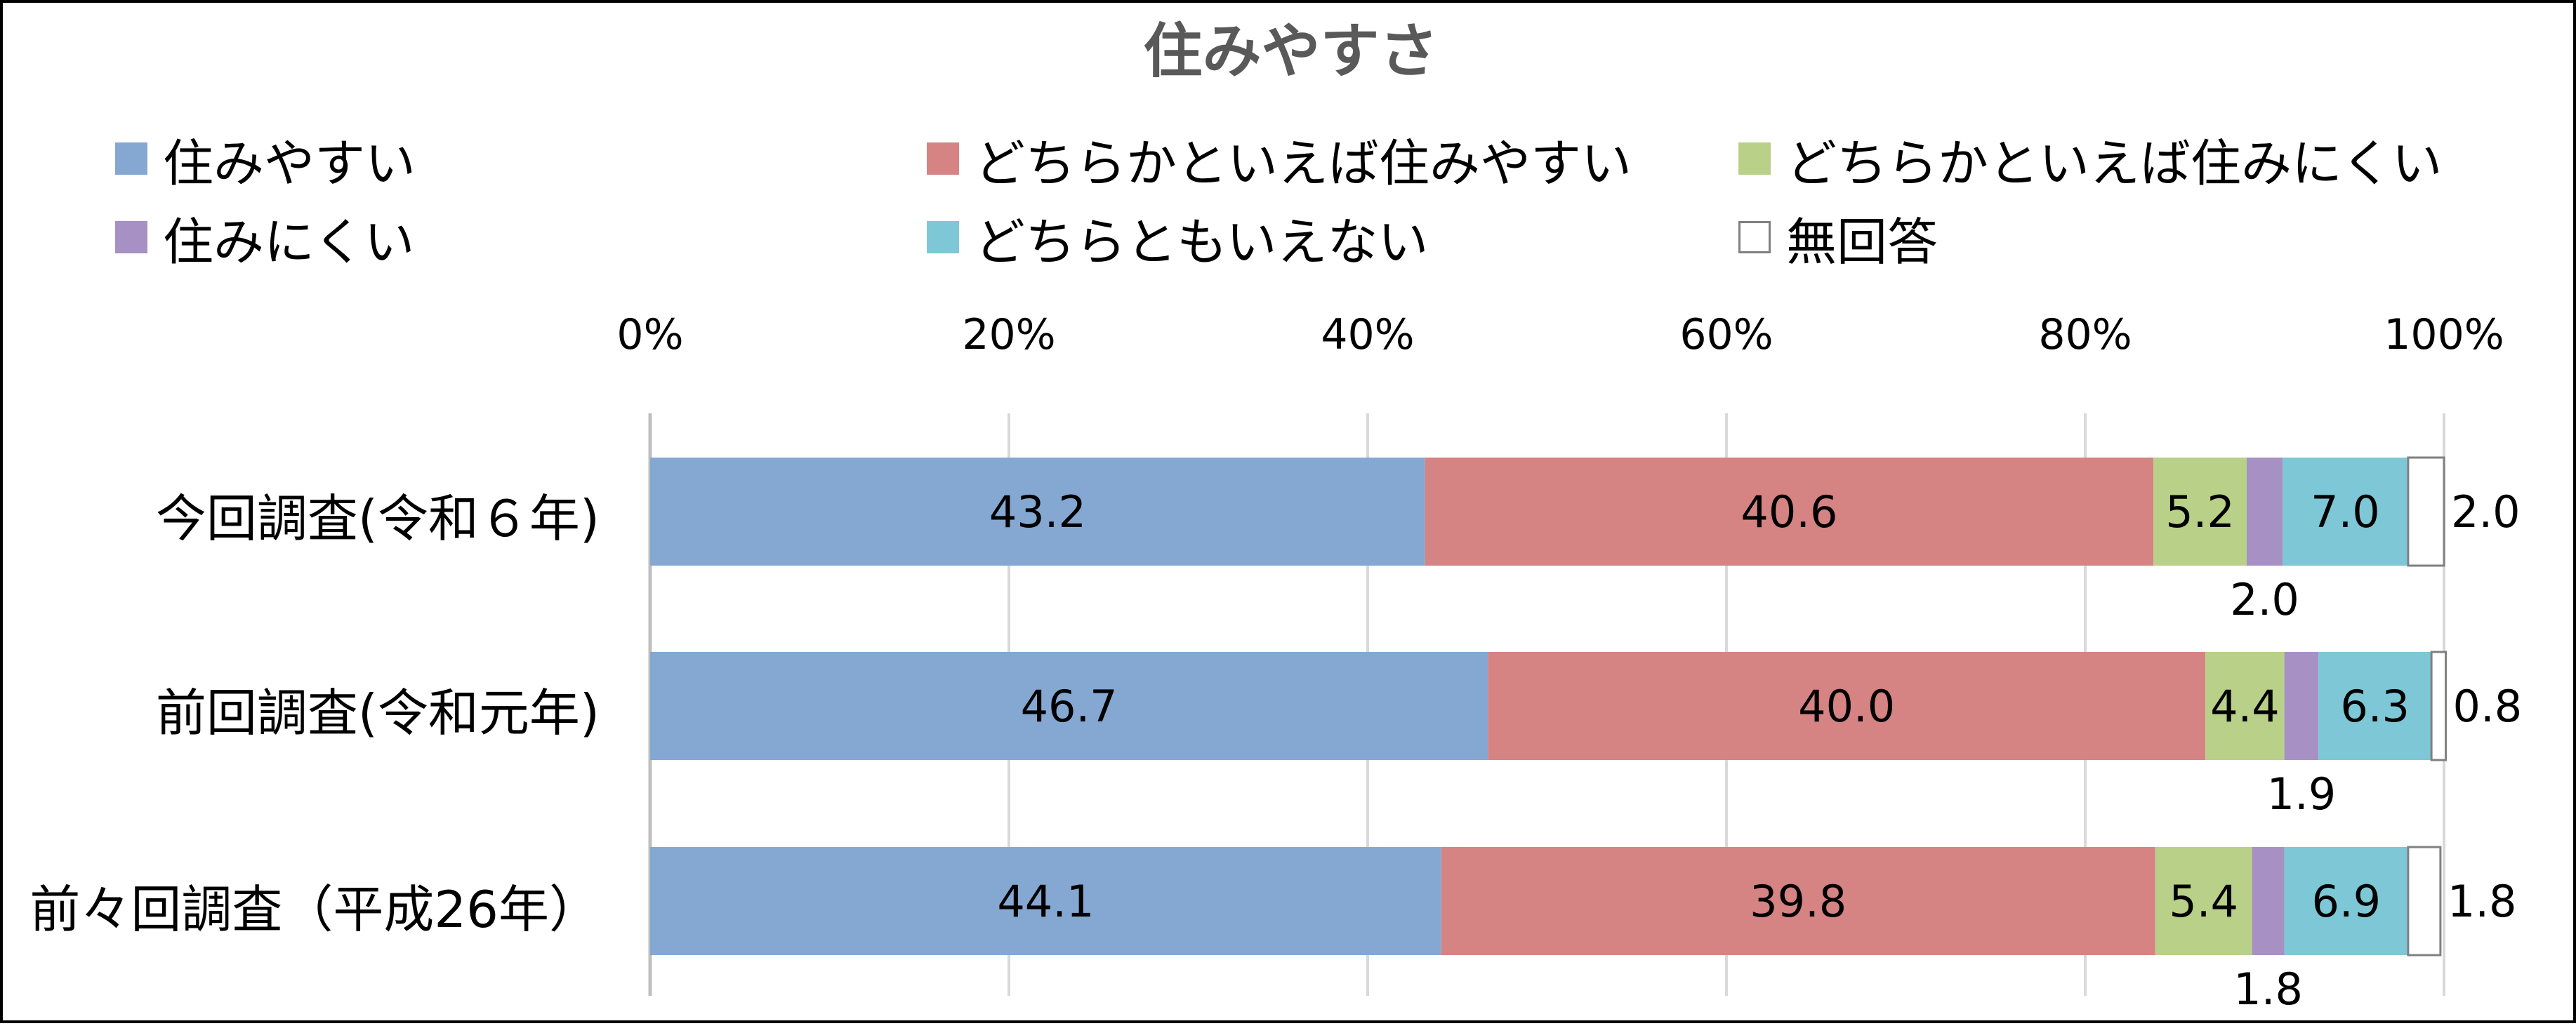  I want to click on legend-label: どちらかといえば住みやすい, so click(1303, 163).